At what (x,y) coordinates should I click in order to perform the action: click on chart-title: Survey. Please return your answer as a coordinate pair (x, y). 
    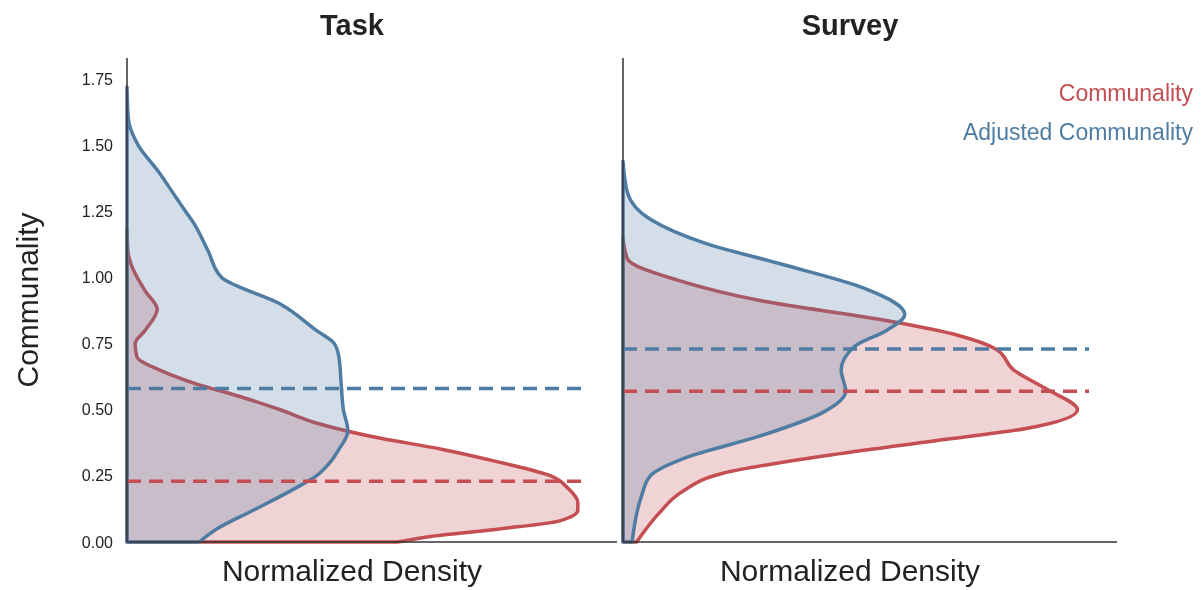
    Looking at the image, I should click on (850, 25).